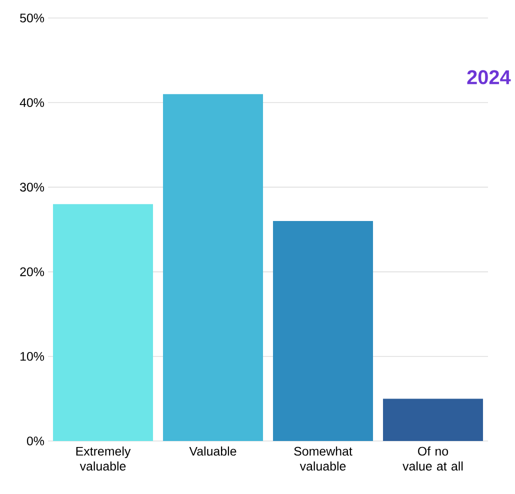  Describe the element at coordinates (432, 458) in the screenshot. I see `x-tick-label: Of no value at all` at that location.